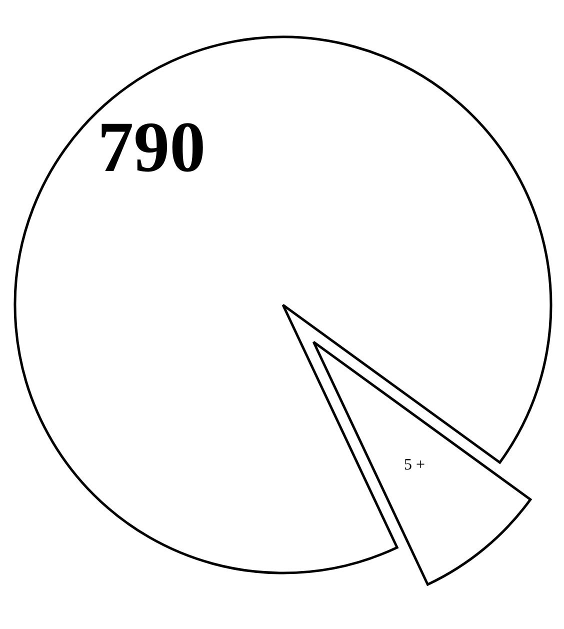 The image size is (564, 629). I want to click on slice-label: 5 +, so click(415, 465).